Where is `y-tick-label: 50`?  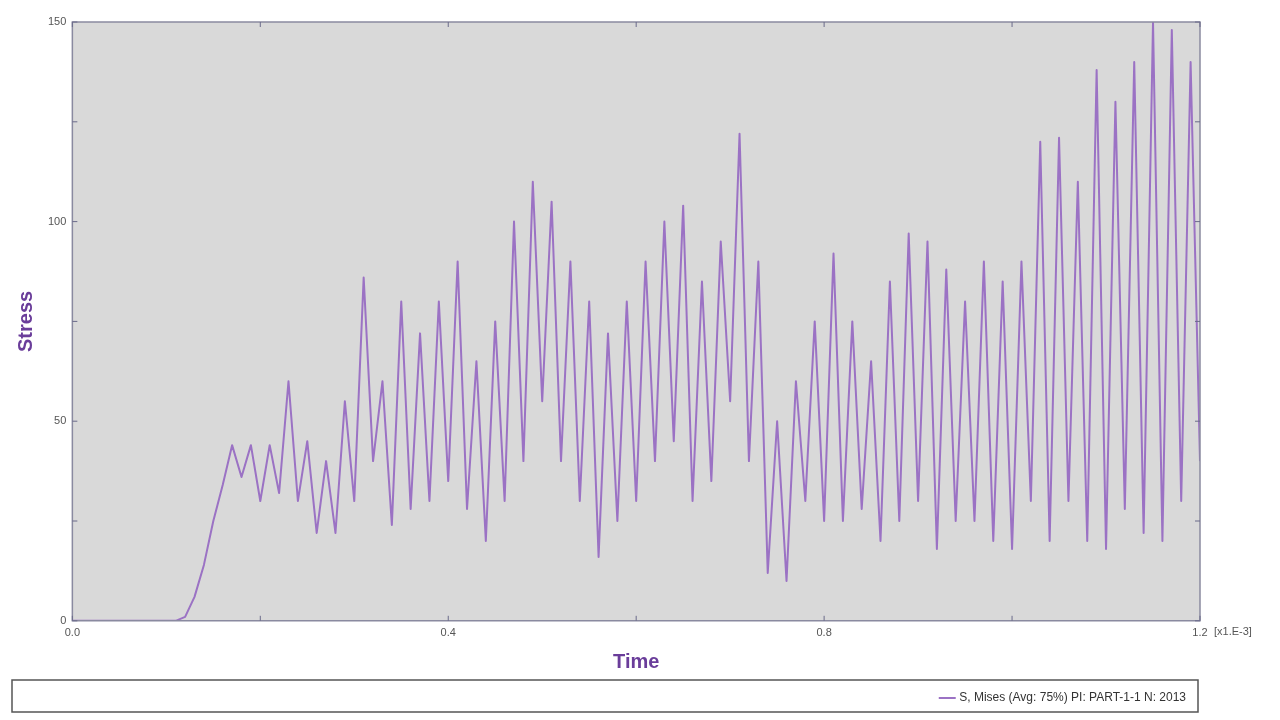 y-tick-label: 50 is located at coordinates (60, 420).